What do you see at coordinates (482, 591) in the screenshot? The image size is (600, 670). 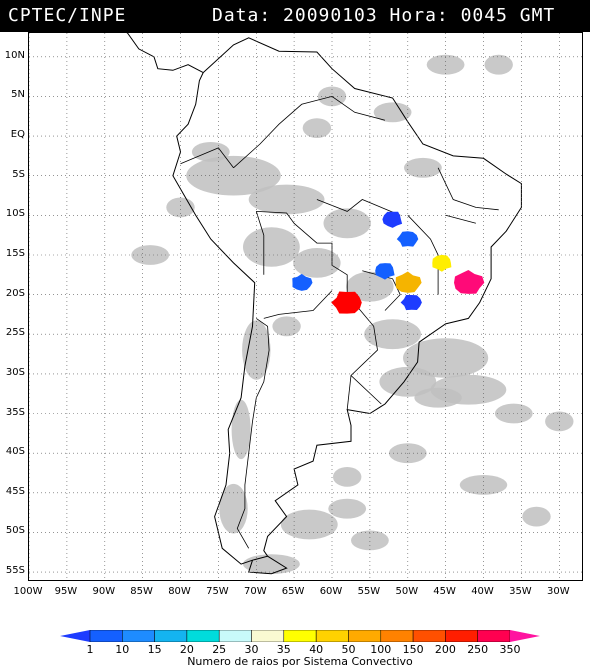 I see `longitude-tick: 40W` at bounding box center [482, 591].